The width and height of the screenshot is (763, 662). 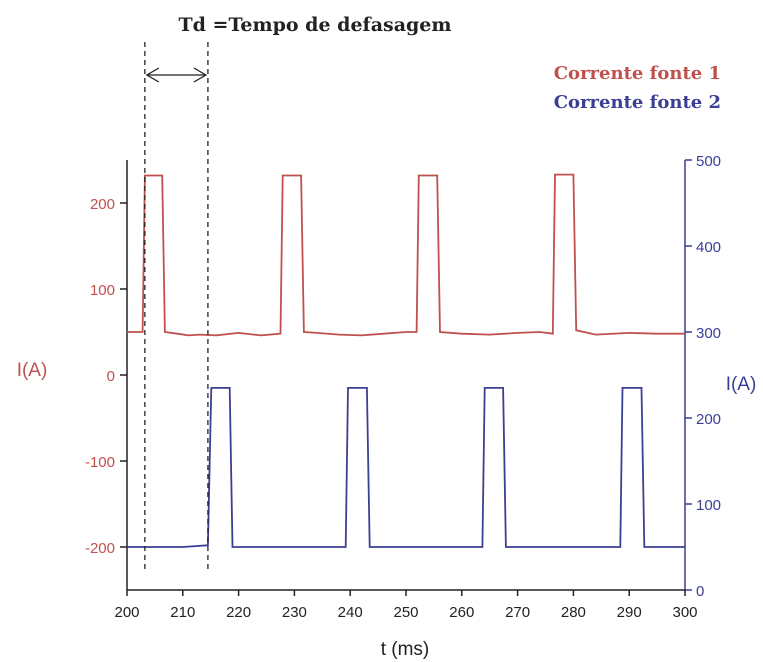 I want to click on y-right-tick-label: 0, so click(x=700, y=591).